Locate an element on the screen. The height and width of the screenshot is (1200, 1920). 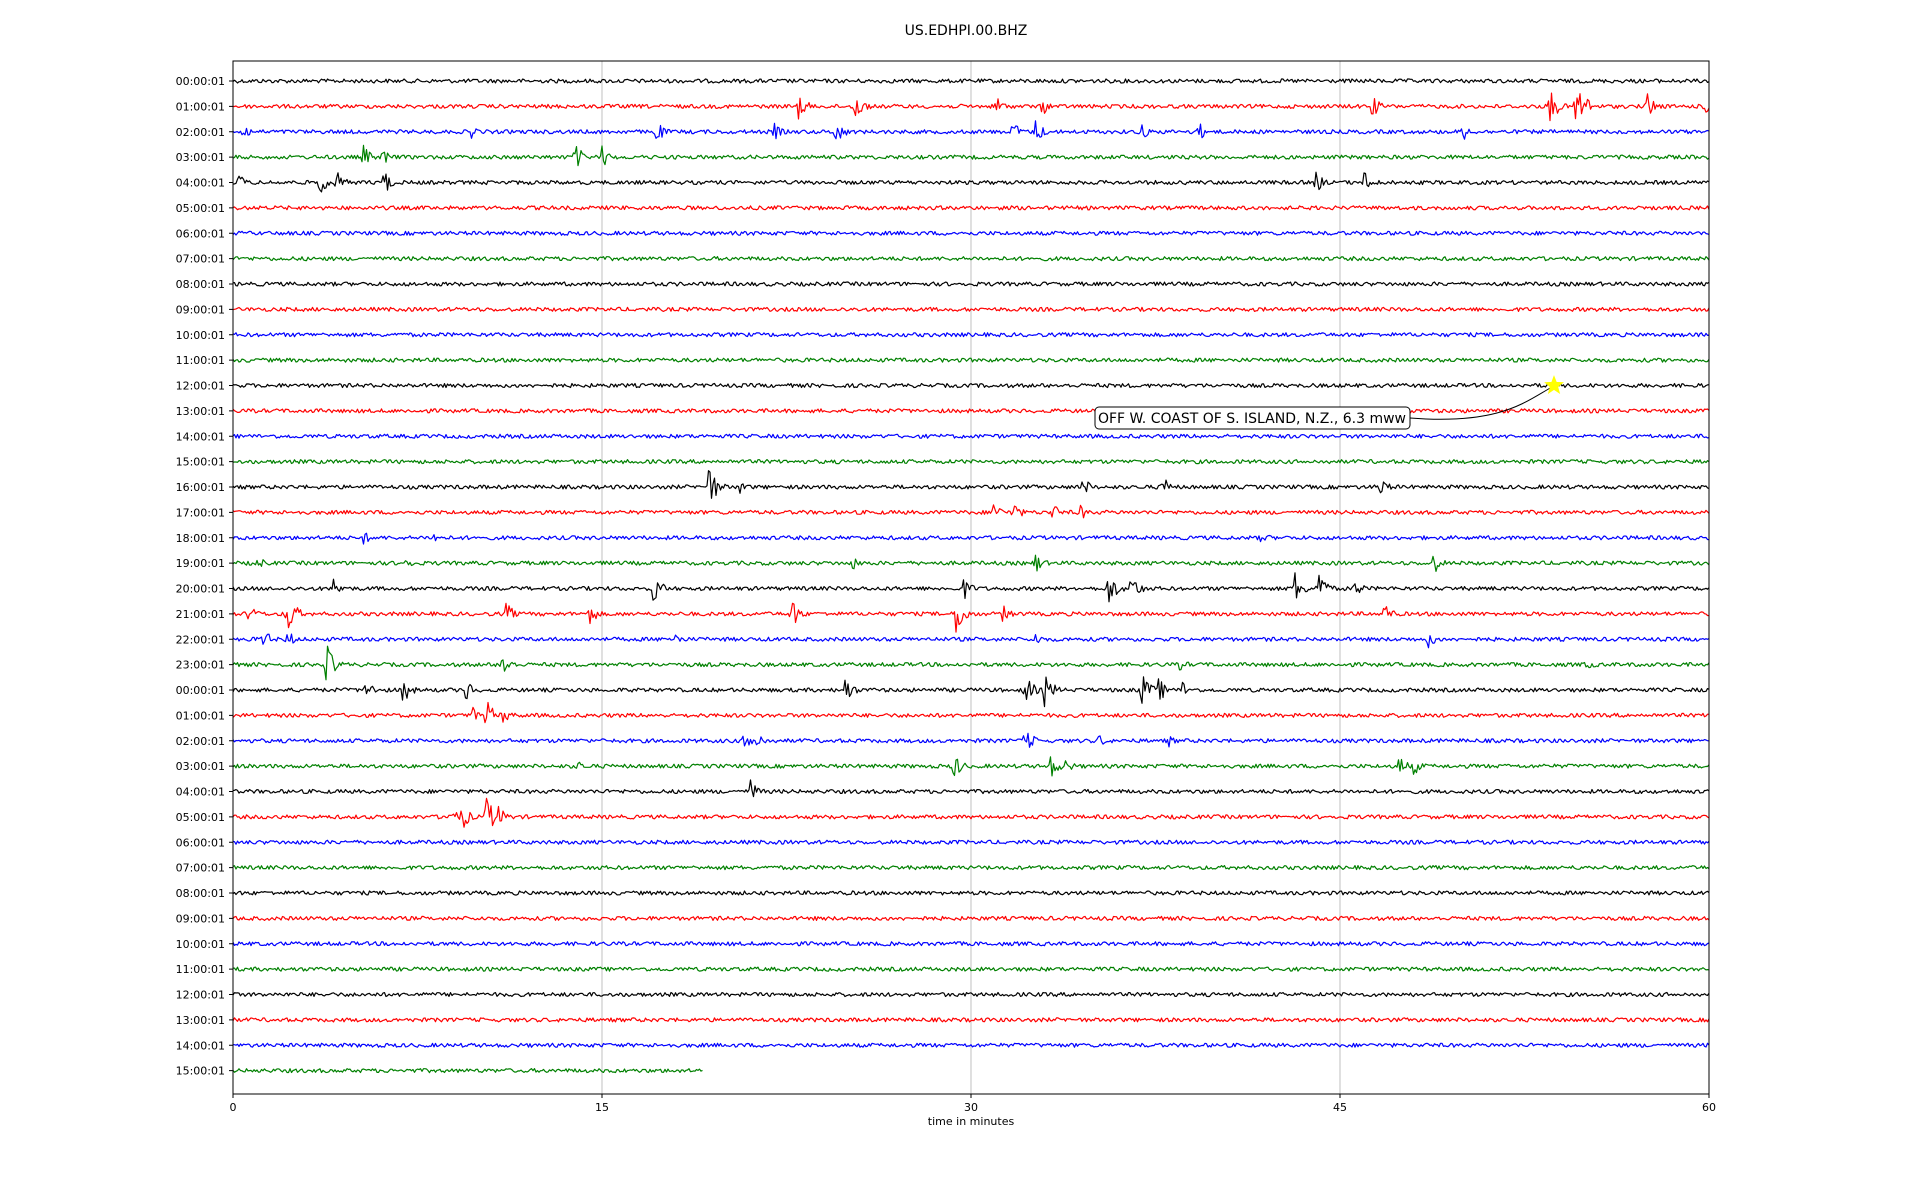
row-time-label: 19:00:01 is located at coordinates (200, 563).